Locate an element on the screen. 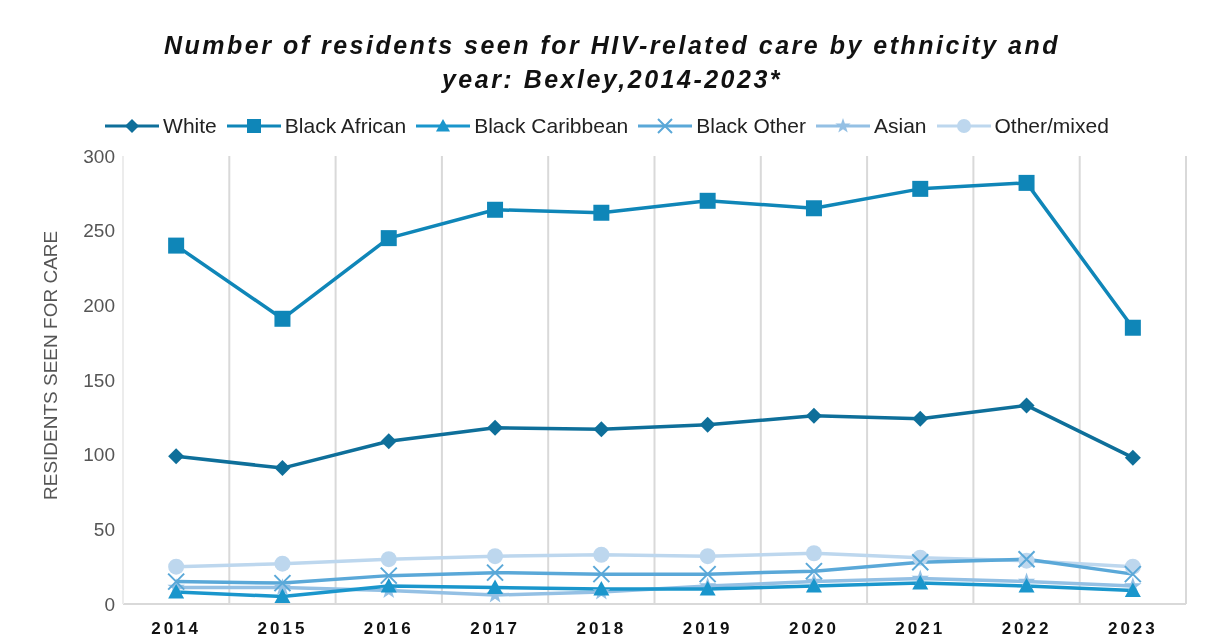 The image size is (1224, 643). legend-label: Other/mixed is located at coordinates (1051, 126).